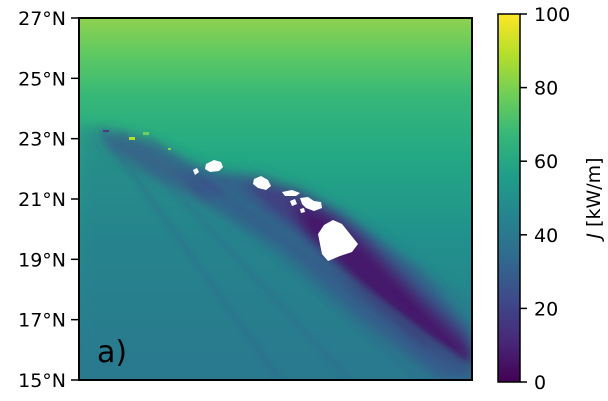 This screenshot has height=401, width=608. Describe the element at coordinates (545, 199) in the screenshot. I see `colorbar-axis: 0 20 40 60 80 100` at that location.